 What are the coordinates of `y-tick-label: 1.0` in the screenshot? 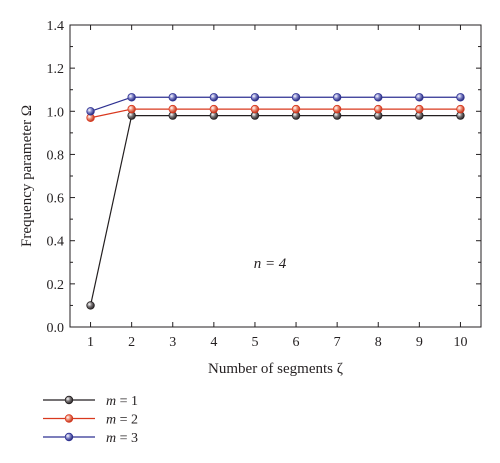 It's located at (56, 112).